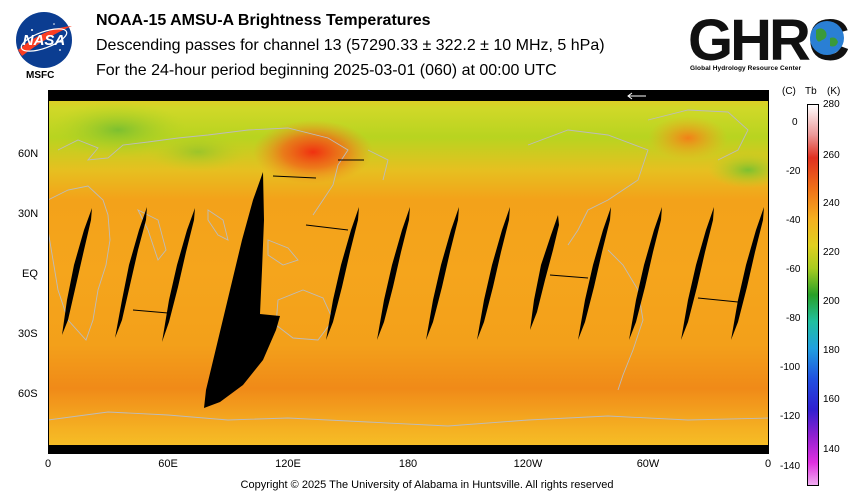  I want to click on colorbar-c-tick: -120, so click(790, 416).